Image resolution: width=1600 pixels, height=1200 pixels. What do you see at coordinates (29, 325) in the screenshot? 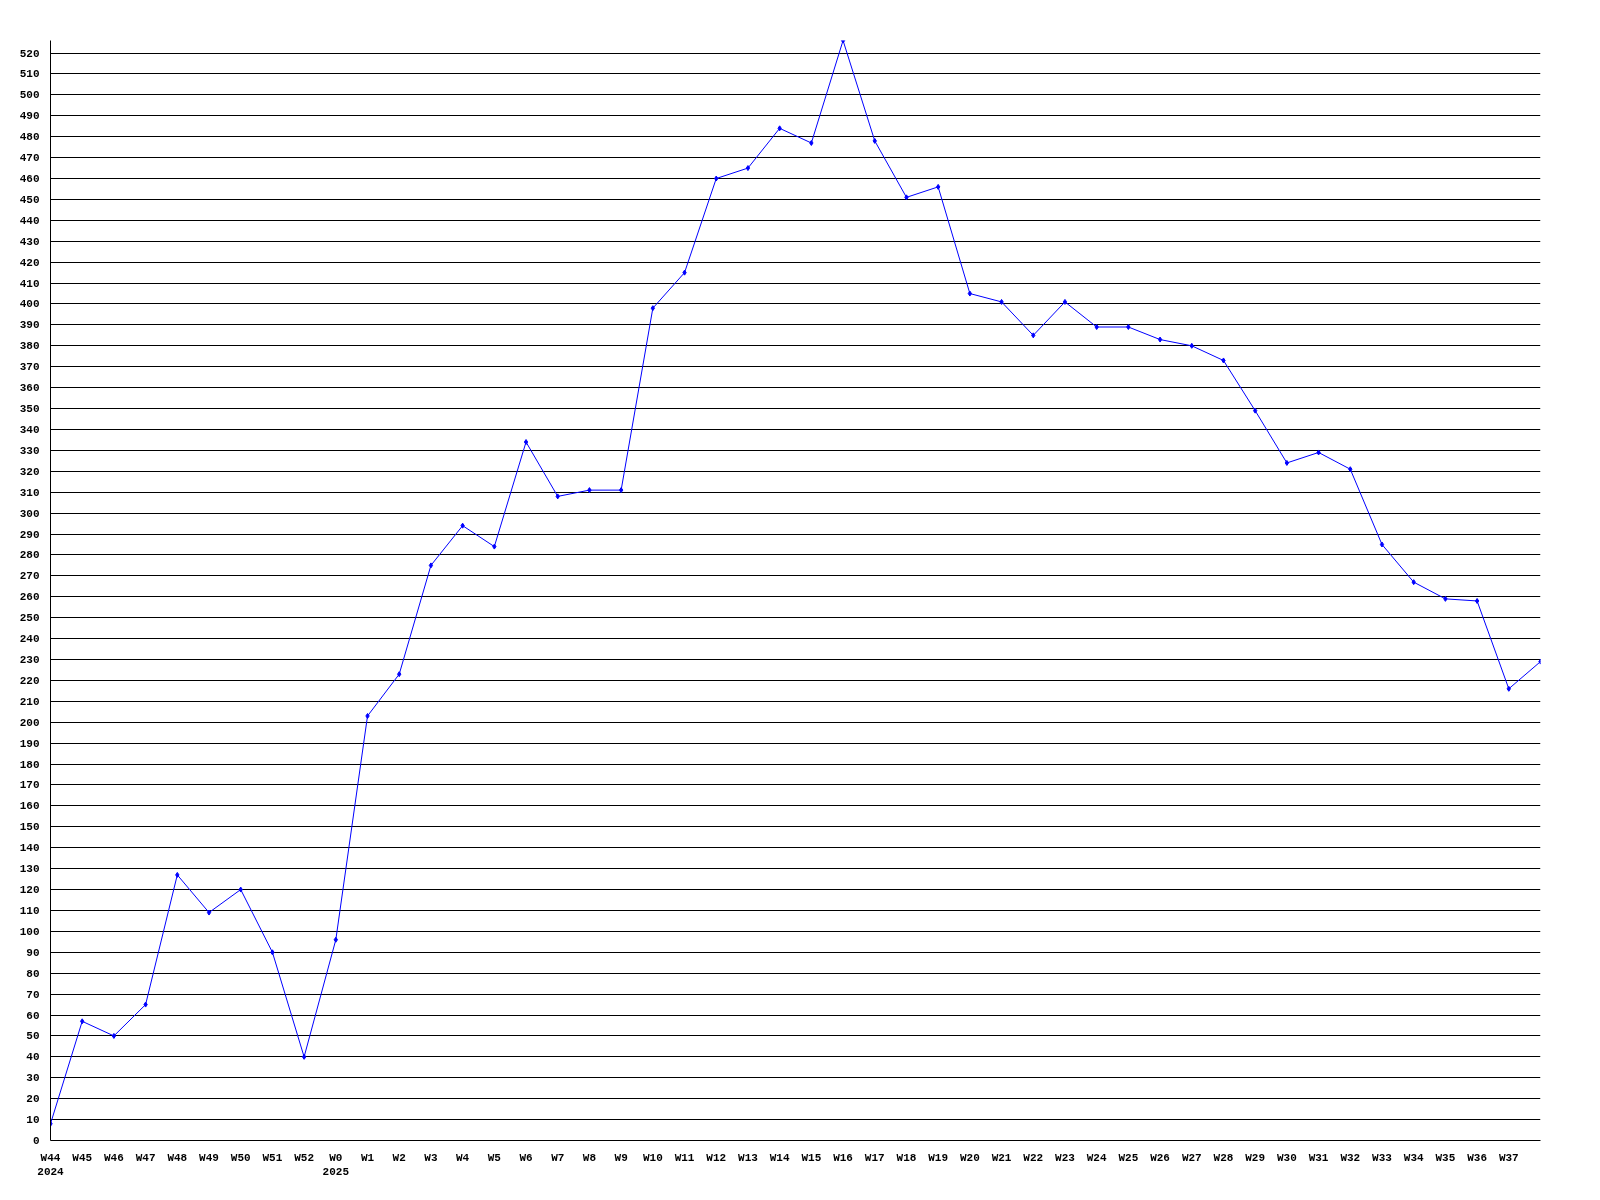
I see `y-tick-label: 390` at bounding box center [29, 325].